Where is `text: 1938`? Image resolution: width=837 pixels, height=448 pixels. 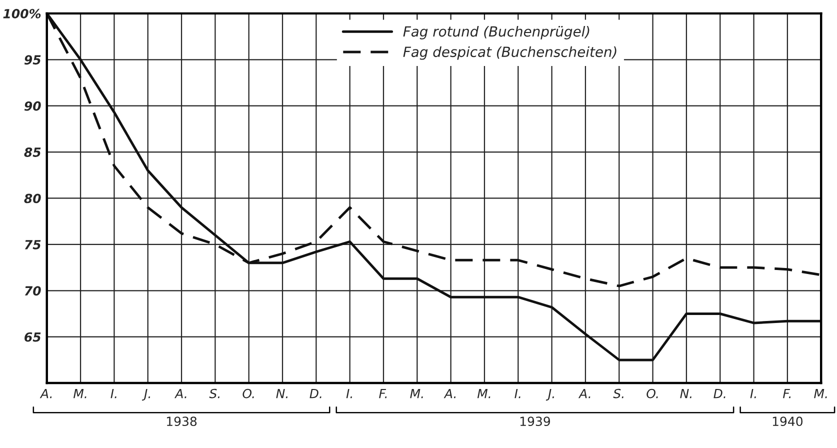
text: 1938 is located at coordinates (181, 421).